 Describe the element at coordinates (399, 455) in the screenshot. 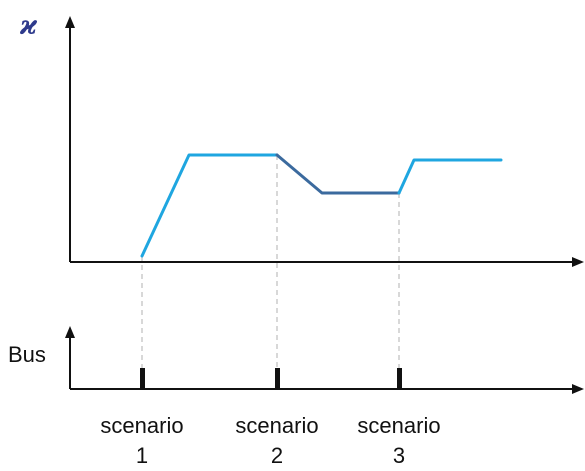

I see `scenario-3-number: 3` at that location.